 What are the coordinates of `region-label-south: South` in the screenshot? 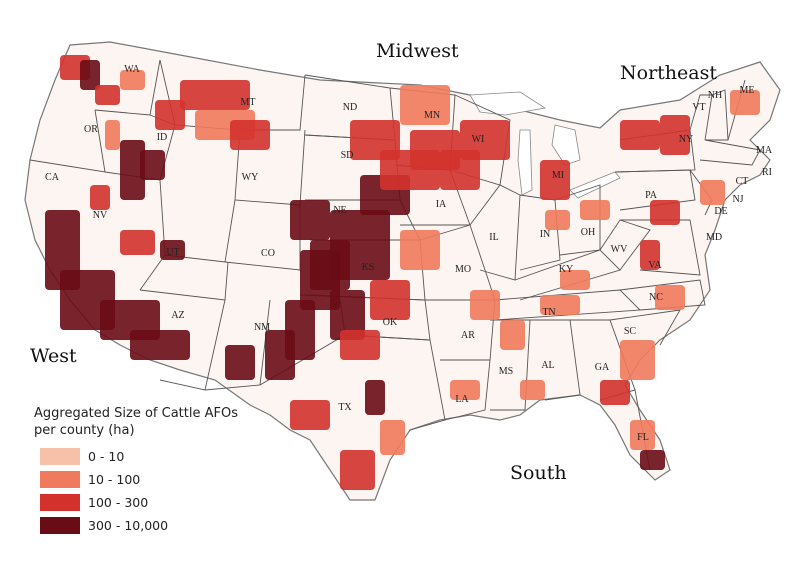 It's located at (538, 473).